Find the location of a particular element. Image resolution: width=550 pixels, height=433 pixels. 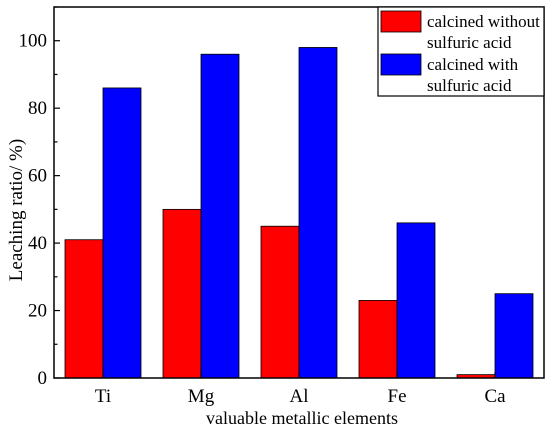

legend-label-series-1-line-1: calcined without is located at coordinates (483, 21).